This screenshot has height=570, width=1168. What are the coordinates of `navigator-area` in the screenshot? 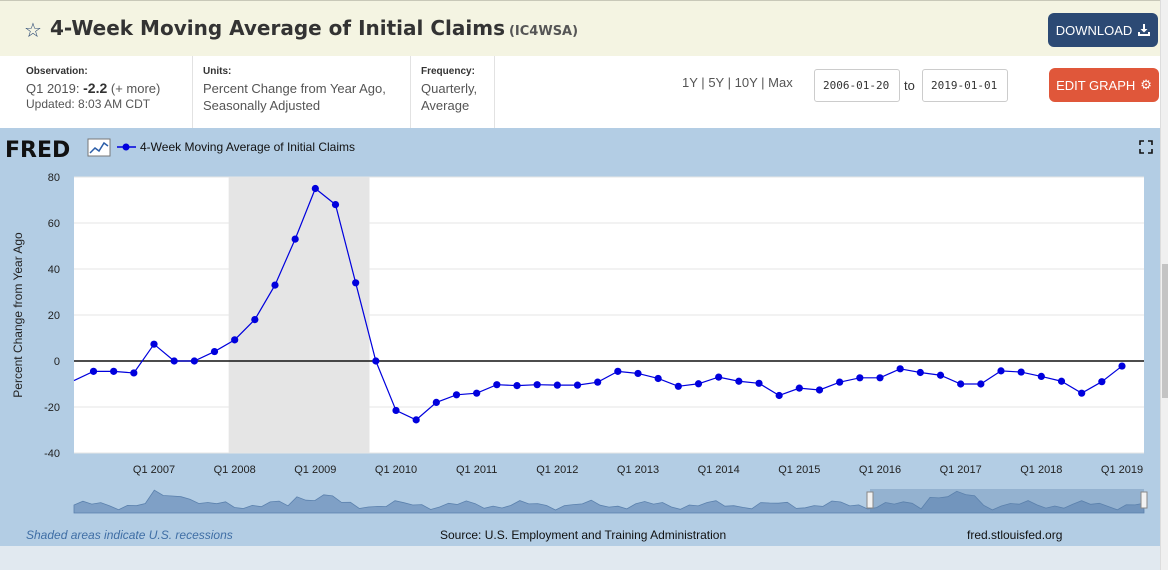 It's located at (609, 501).